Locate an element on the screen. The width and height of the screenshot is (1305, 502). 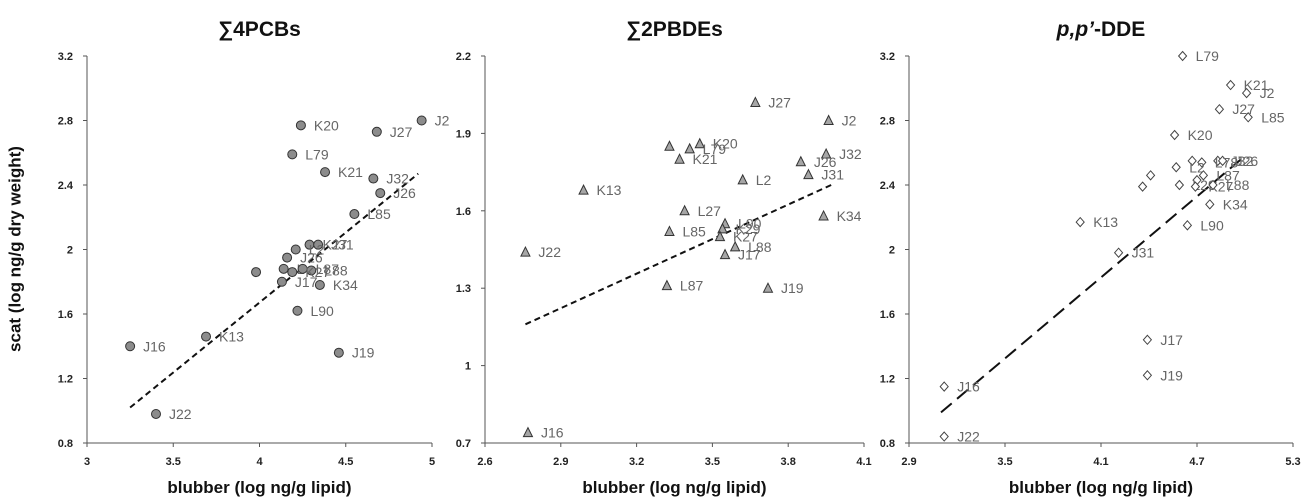
data-point-label: L87 is located at coordinates (1228, 175).